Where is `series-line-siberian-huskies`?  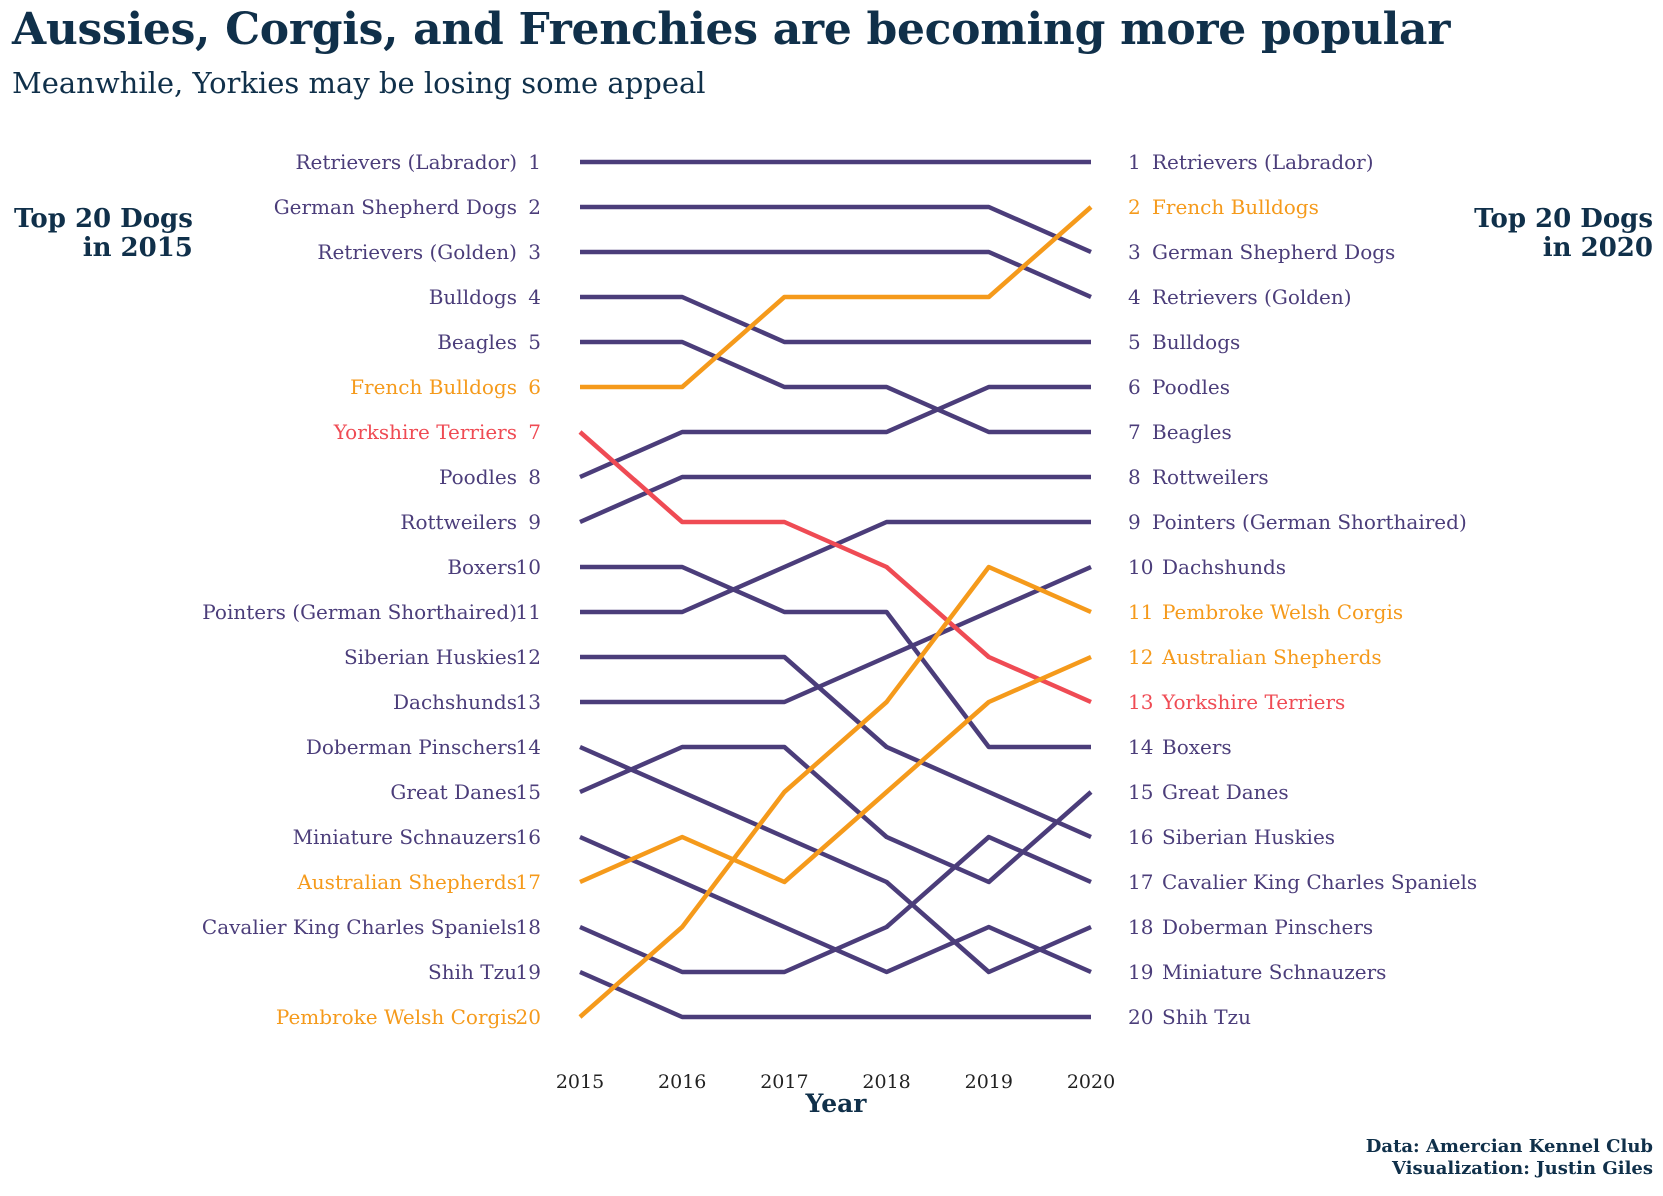
series-line-siberian-huskies is located at coordinates (836, 747).